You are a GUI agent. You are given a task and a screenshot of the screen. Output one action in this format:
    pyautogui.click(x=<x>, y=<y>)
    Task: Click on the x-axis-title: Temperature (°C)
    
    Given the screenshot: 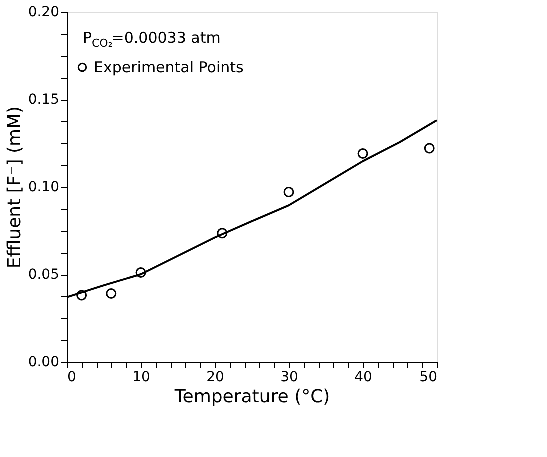 What is the action you would take?
    pyautogui.click(x=252, y=397)
    